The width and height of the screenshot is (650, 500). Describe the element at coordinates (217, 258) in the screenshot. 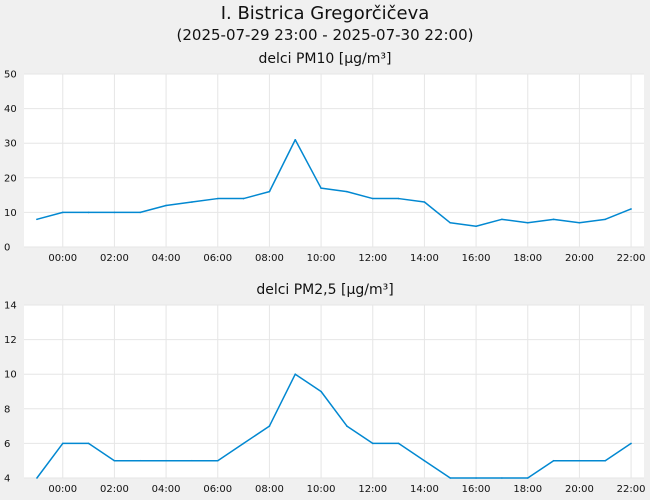

I see `pm10-x-tick-label: 06:00` at that location.